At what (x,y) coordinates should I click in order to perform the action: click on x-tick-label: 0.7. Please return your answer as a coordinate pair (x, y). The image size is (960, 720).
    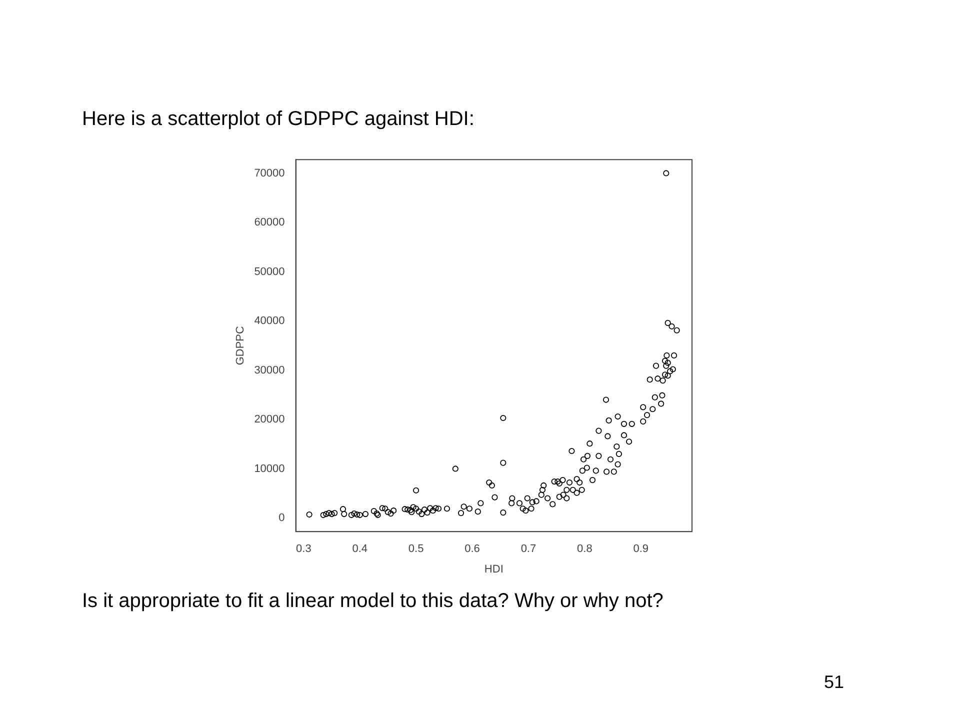
    Looking at the image, I should click on (528, 549).